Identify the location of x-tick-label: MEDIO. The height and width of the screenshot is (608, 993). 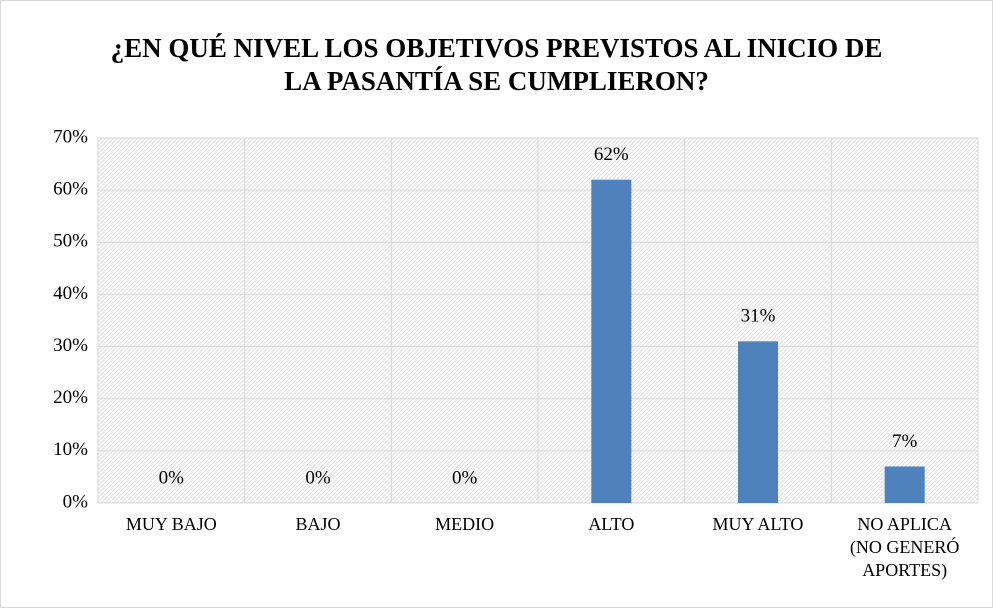
(465, 524).